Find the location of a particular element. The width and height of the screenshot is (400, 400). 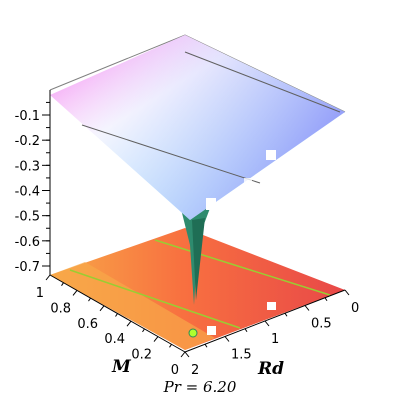

z-tick-label: -0.4 is located at coordinates (27, 192).